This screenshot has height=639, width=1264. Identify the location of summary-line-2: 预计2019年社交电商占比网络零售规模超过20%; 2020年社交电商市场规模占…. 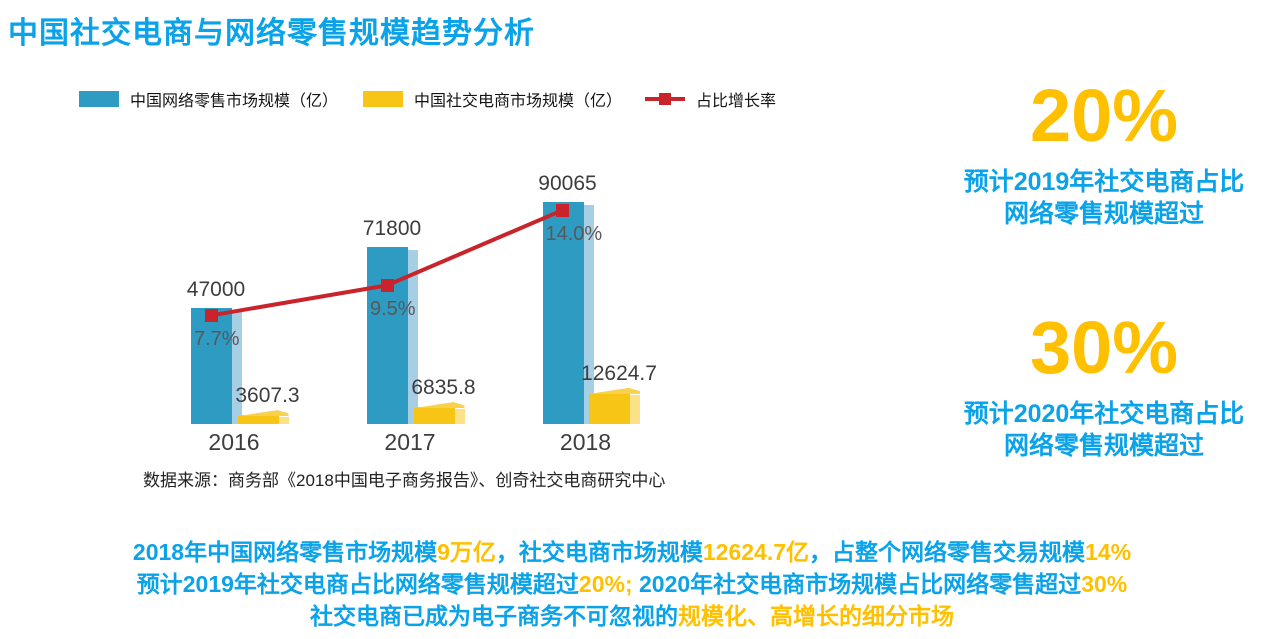
(632, 584).